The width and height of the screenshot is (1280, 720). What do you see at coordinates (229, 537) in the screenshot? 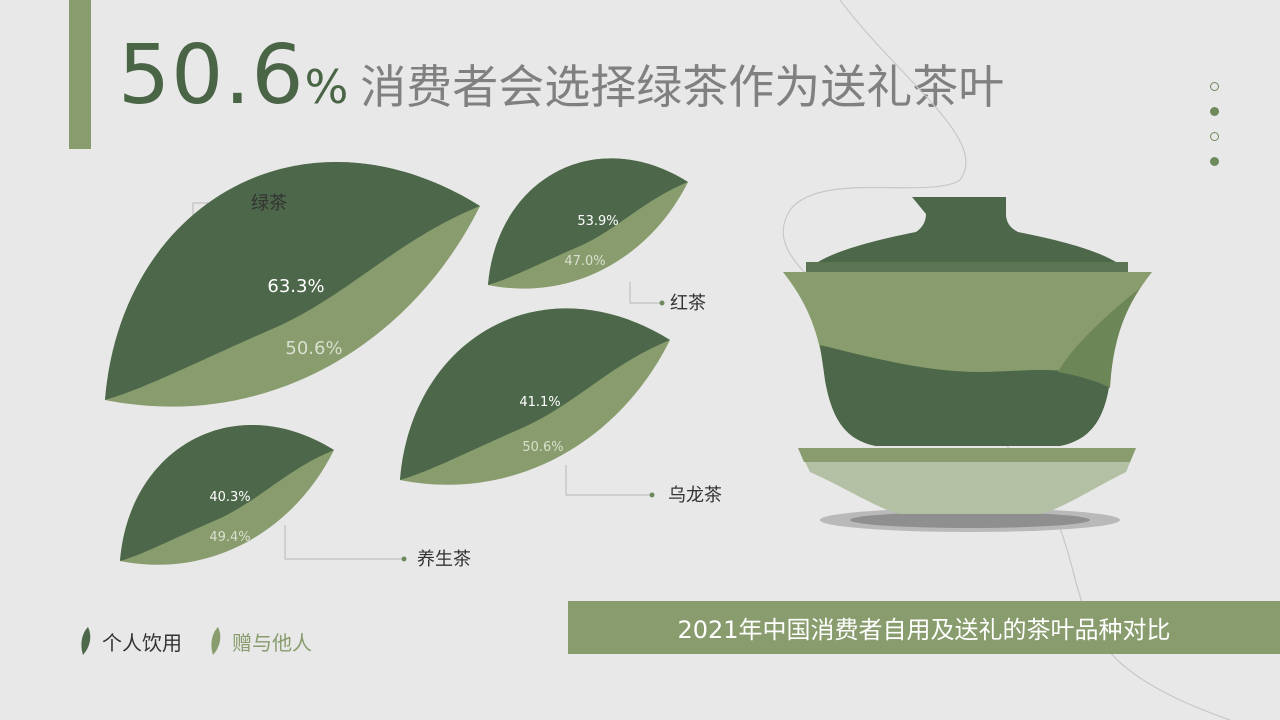
I see `value-label-gift-herbal: 49.4%` at bounding box center [229, 537].